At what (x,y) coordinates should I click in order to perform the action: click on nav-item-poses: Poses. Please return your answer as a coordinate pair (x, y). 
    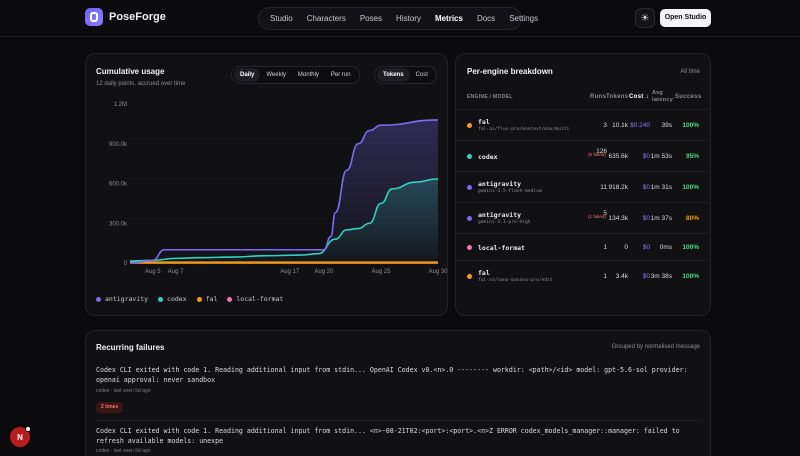
    Looking at the image, I should click on (371, 18).